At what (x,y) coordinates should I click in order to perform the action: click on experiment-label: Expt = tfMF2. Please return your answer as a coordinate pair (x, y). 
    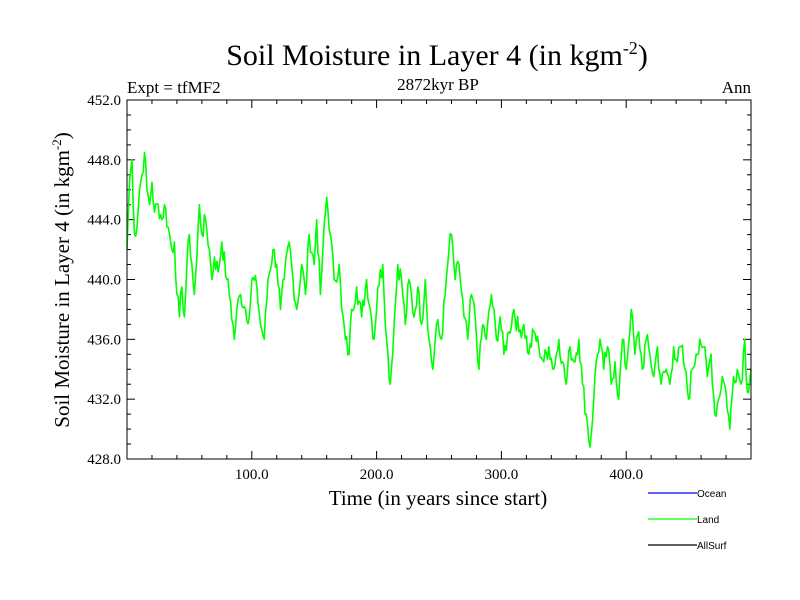
    Looking at the image, I should click on (174, 87).